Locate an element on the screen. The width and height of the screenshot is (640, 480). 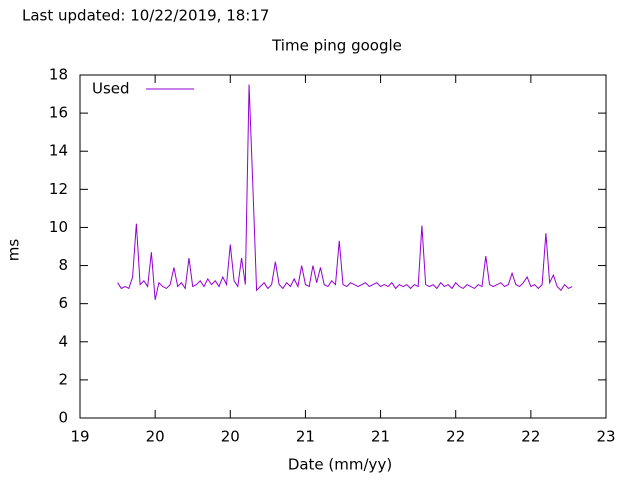
x-tick-label: 19 is located at coordinates (79, 437).